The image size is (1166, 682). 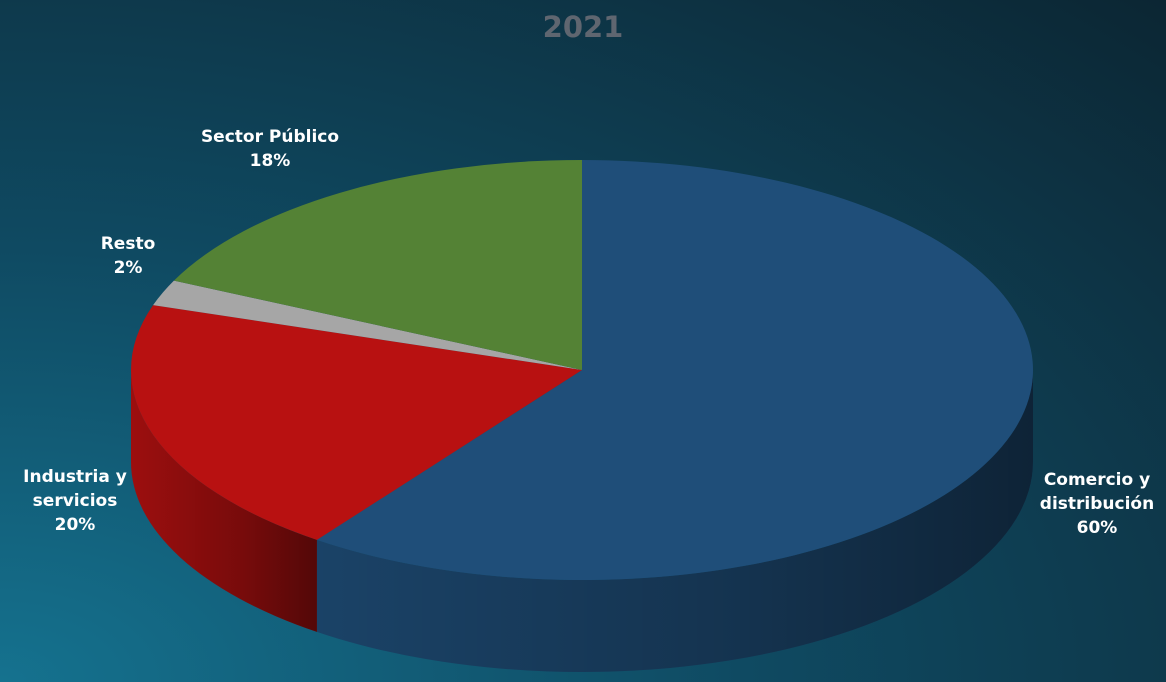 I want to click on category-label: Resto, so click(x=128, y=244).